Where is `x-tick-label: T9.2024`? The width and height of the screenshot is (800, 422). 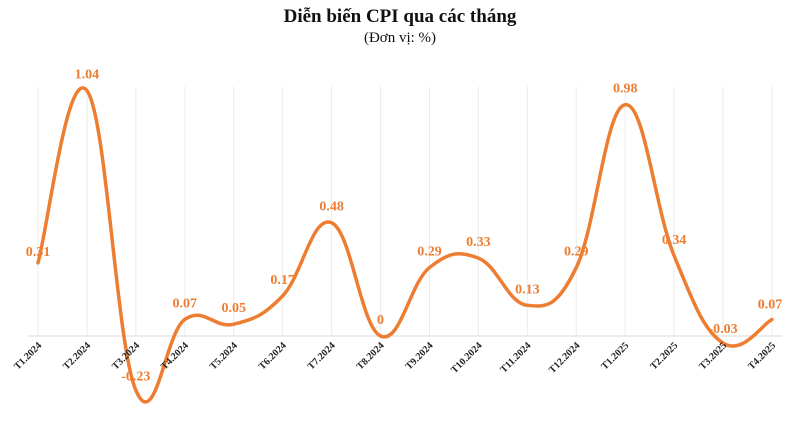
x-tick-label: T9.2024 is located at coordinates (420, 356).